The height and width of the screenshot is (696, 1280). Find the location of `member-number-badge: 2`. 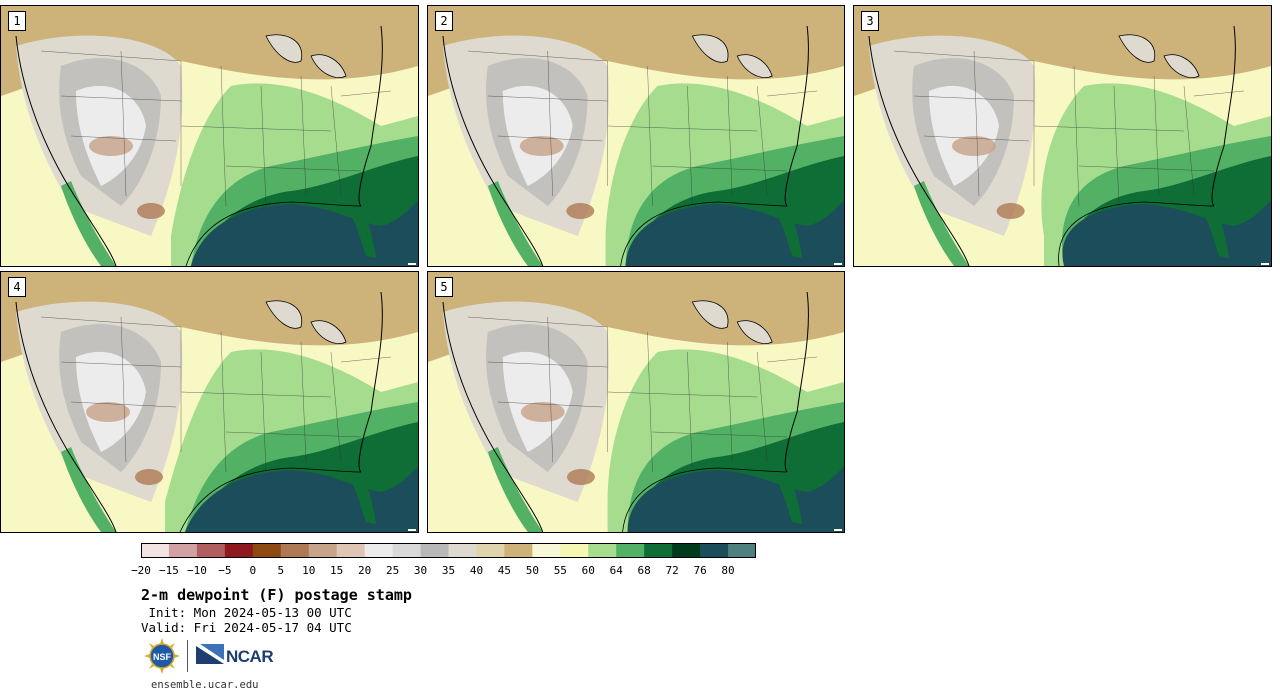

member-number-badge: 2 is located at coordinates (444, 21).